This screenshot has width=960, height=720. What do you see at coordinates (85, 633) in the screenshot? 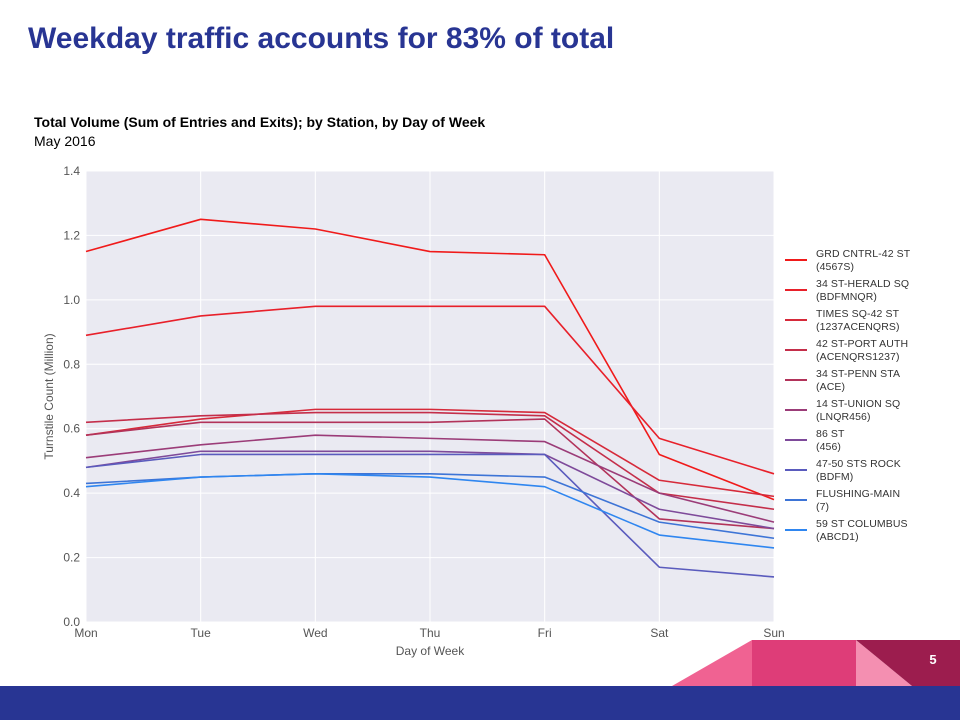
I see `x-tick-label: Mon` at bounding box center [85, 633].